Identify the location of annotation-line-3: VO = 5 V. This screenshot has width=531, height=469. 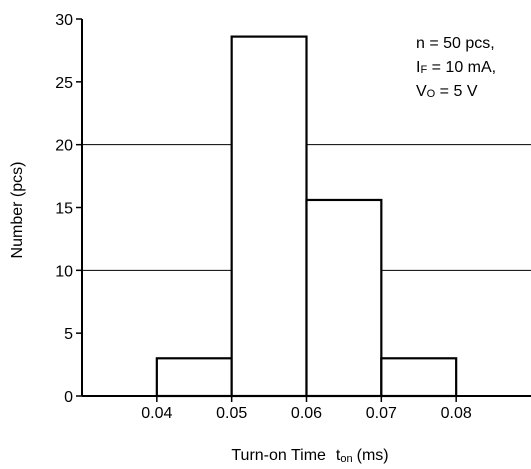
(447, 91).